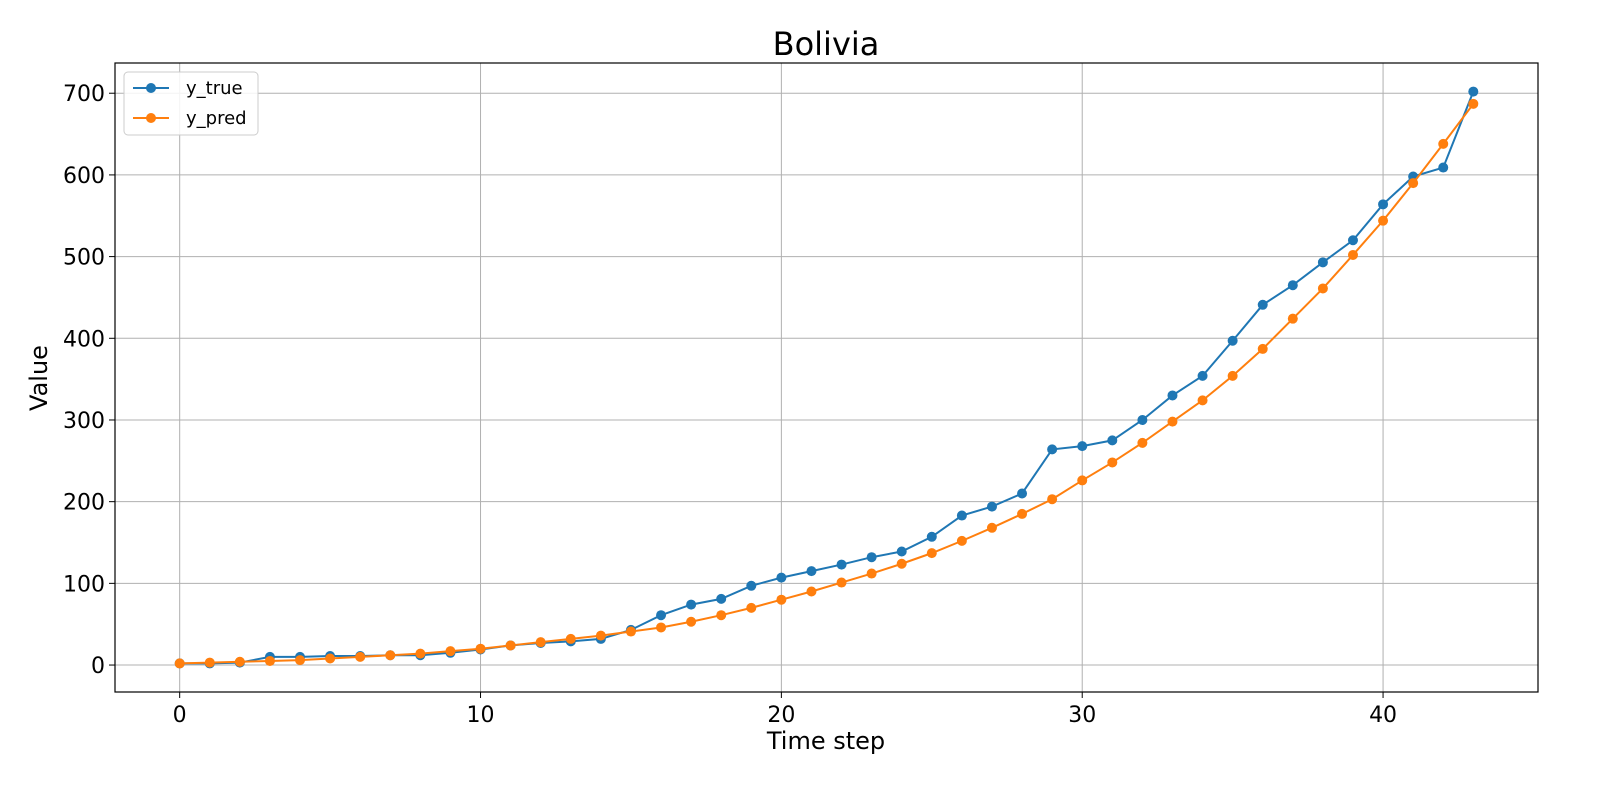  What do you see at coordinates (825, 741) in the screenshot?
I see `x-axis-label: Time step` at bounding box center [825, 741].